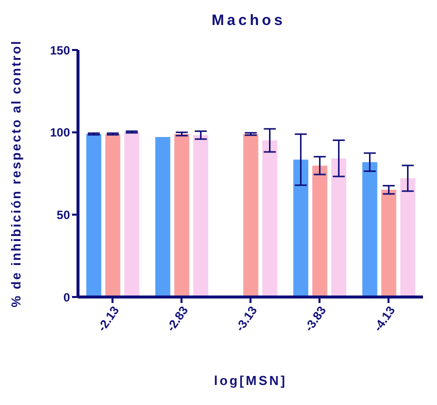 This screenshot has width=437, height=405. What do you see at coordinates (60, 50) in the screenshot?
I see `y-tick-label: 150` at bounding box center [60, 50].